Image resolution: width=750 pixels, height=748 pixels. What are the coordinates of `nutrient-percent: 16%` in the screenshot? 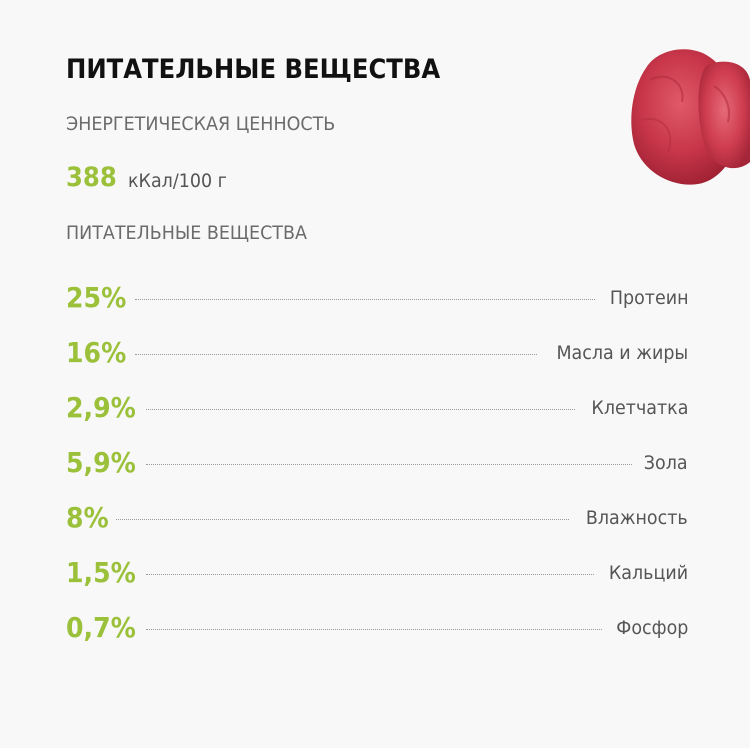 It's located at (96, 352).